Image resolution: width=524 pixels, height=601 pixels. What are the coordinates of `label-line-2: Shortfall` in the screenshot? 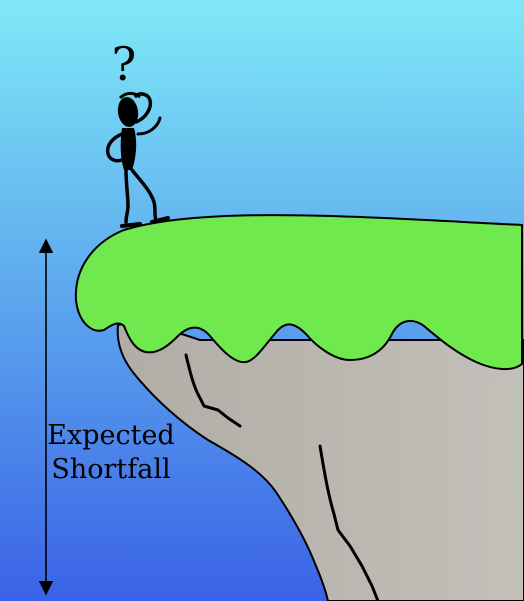 It's located at (110, 469).